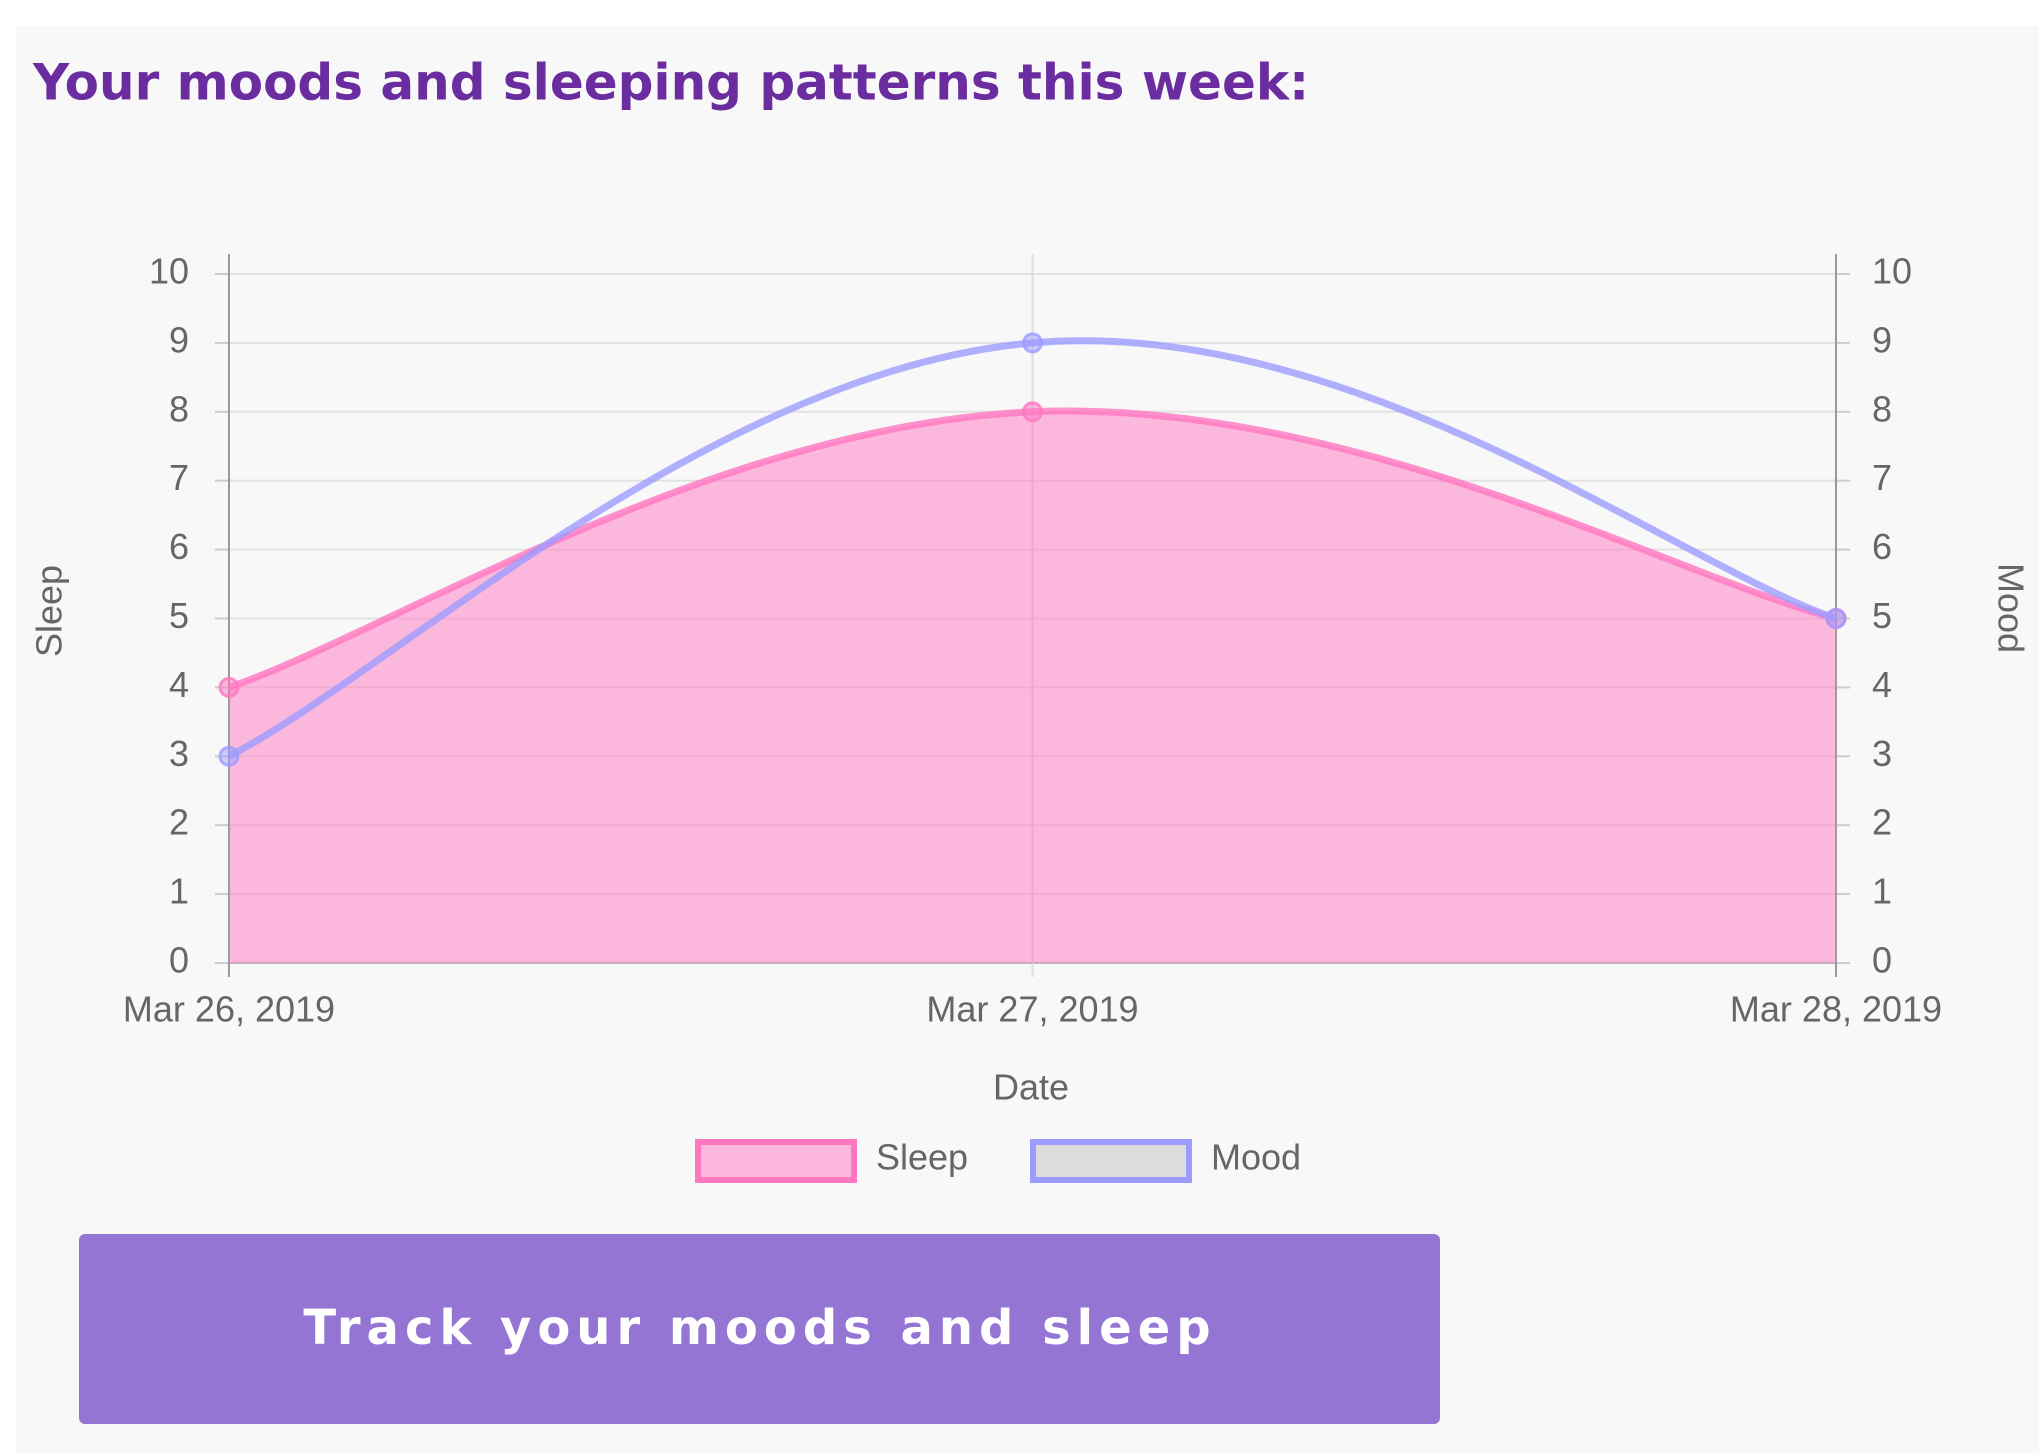 The height and width of the screenshot is (1453, 2039). I want to click on y-tick-label: 3, so click(179, 753).